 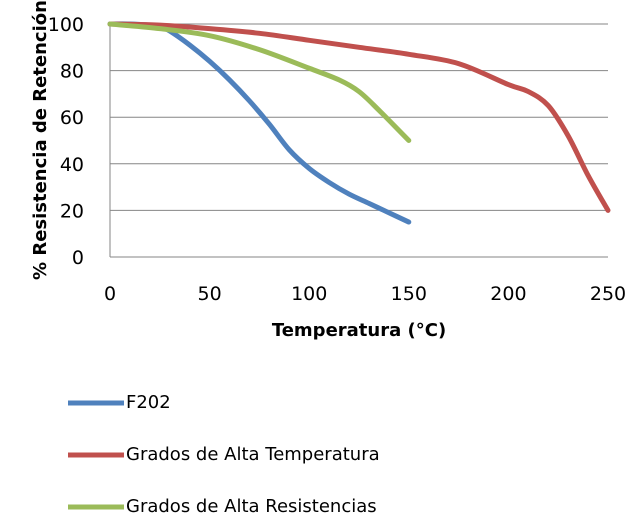 I want to click on x-tick-label: 100, so click(x=309, y=294).